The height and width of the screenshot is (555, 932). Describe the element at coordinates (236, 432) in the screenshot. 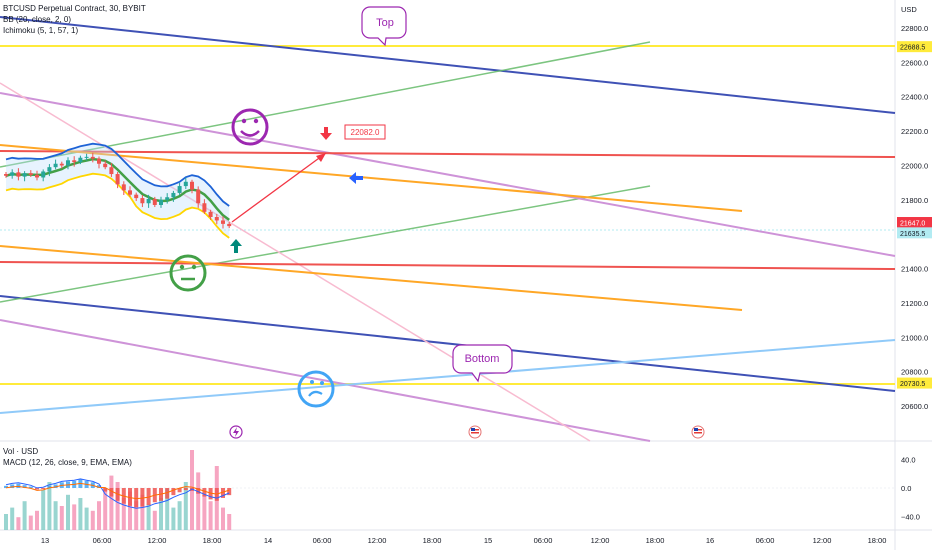

I see `lightning-event-icon` at that location.